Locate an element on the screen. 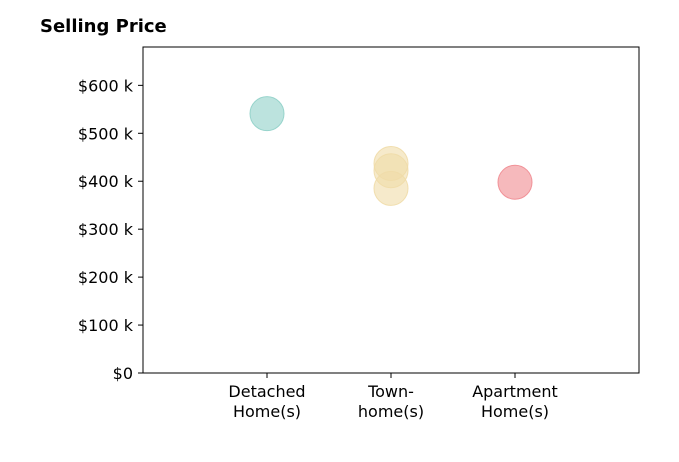  y-tick-label: $300 k is located at coordinates (106, 229).